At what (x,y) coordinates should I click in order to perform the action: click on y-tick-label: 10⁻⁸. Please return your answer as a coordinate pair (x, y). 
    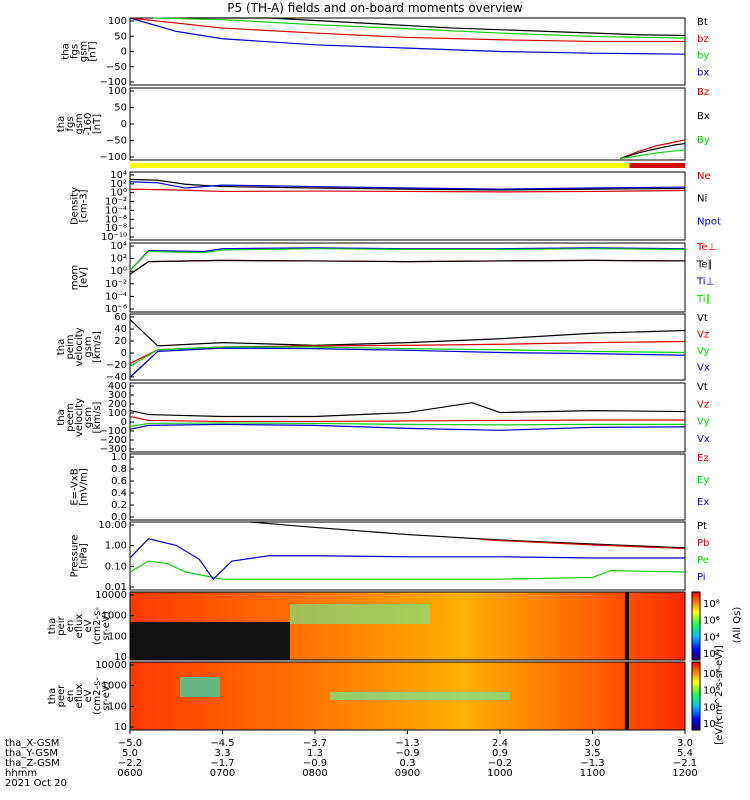
    Looking at the image, I should click on (116, 228).